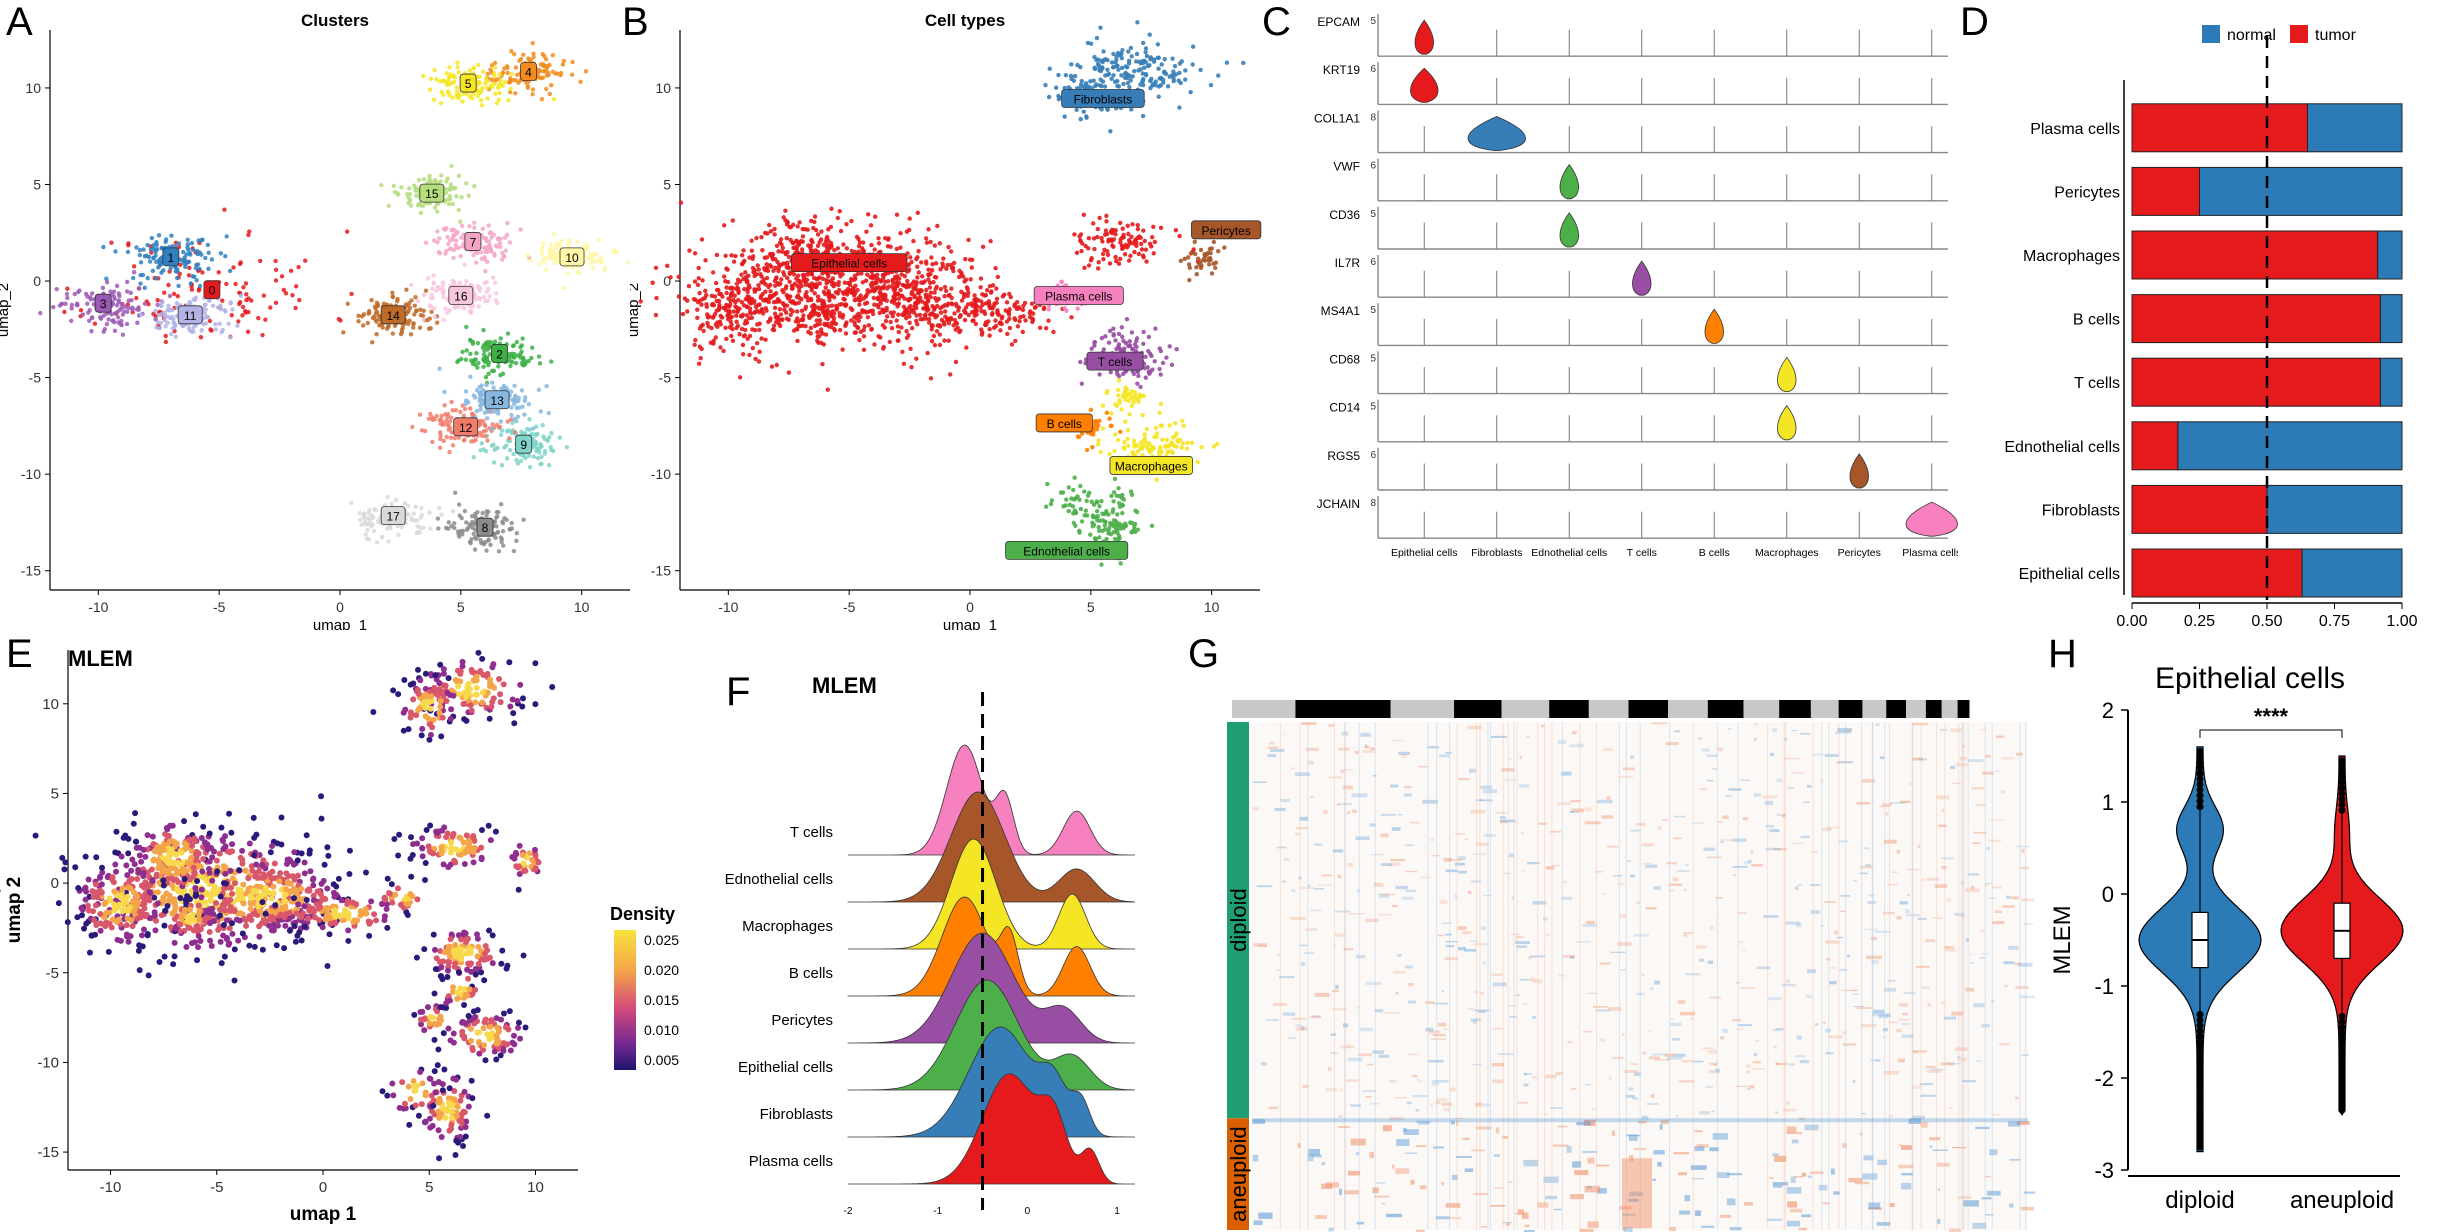  What do you see at coordinates (35, 378) in the screenshot?
I see `y-tick-label: -5` at bounding box center [35, 378].